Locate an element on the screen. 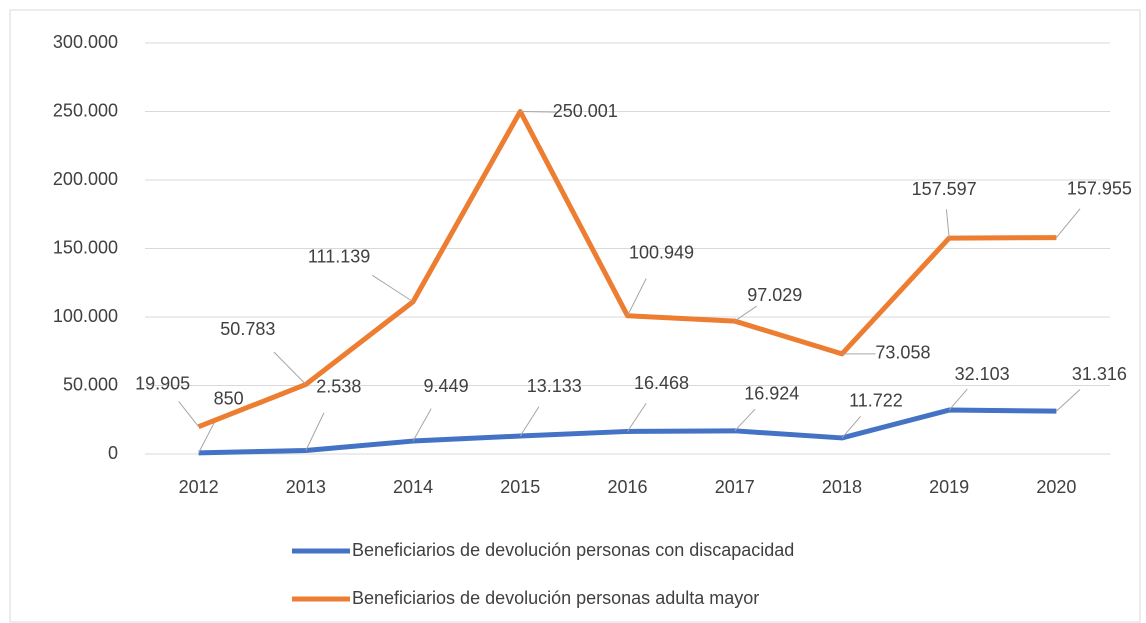  x-tick-label: 2020 is located at coordinates (1056, 487).